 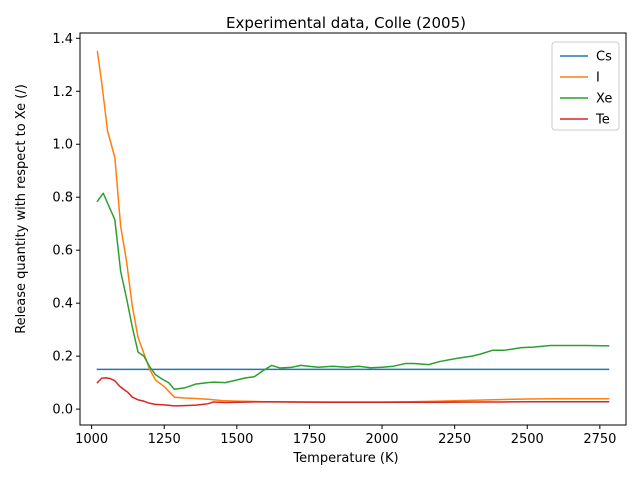 What do you see at coordinates (381, 439) in the screenshot?
I see `x-tick-label: 2000` at bounding box center [381, 439].